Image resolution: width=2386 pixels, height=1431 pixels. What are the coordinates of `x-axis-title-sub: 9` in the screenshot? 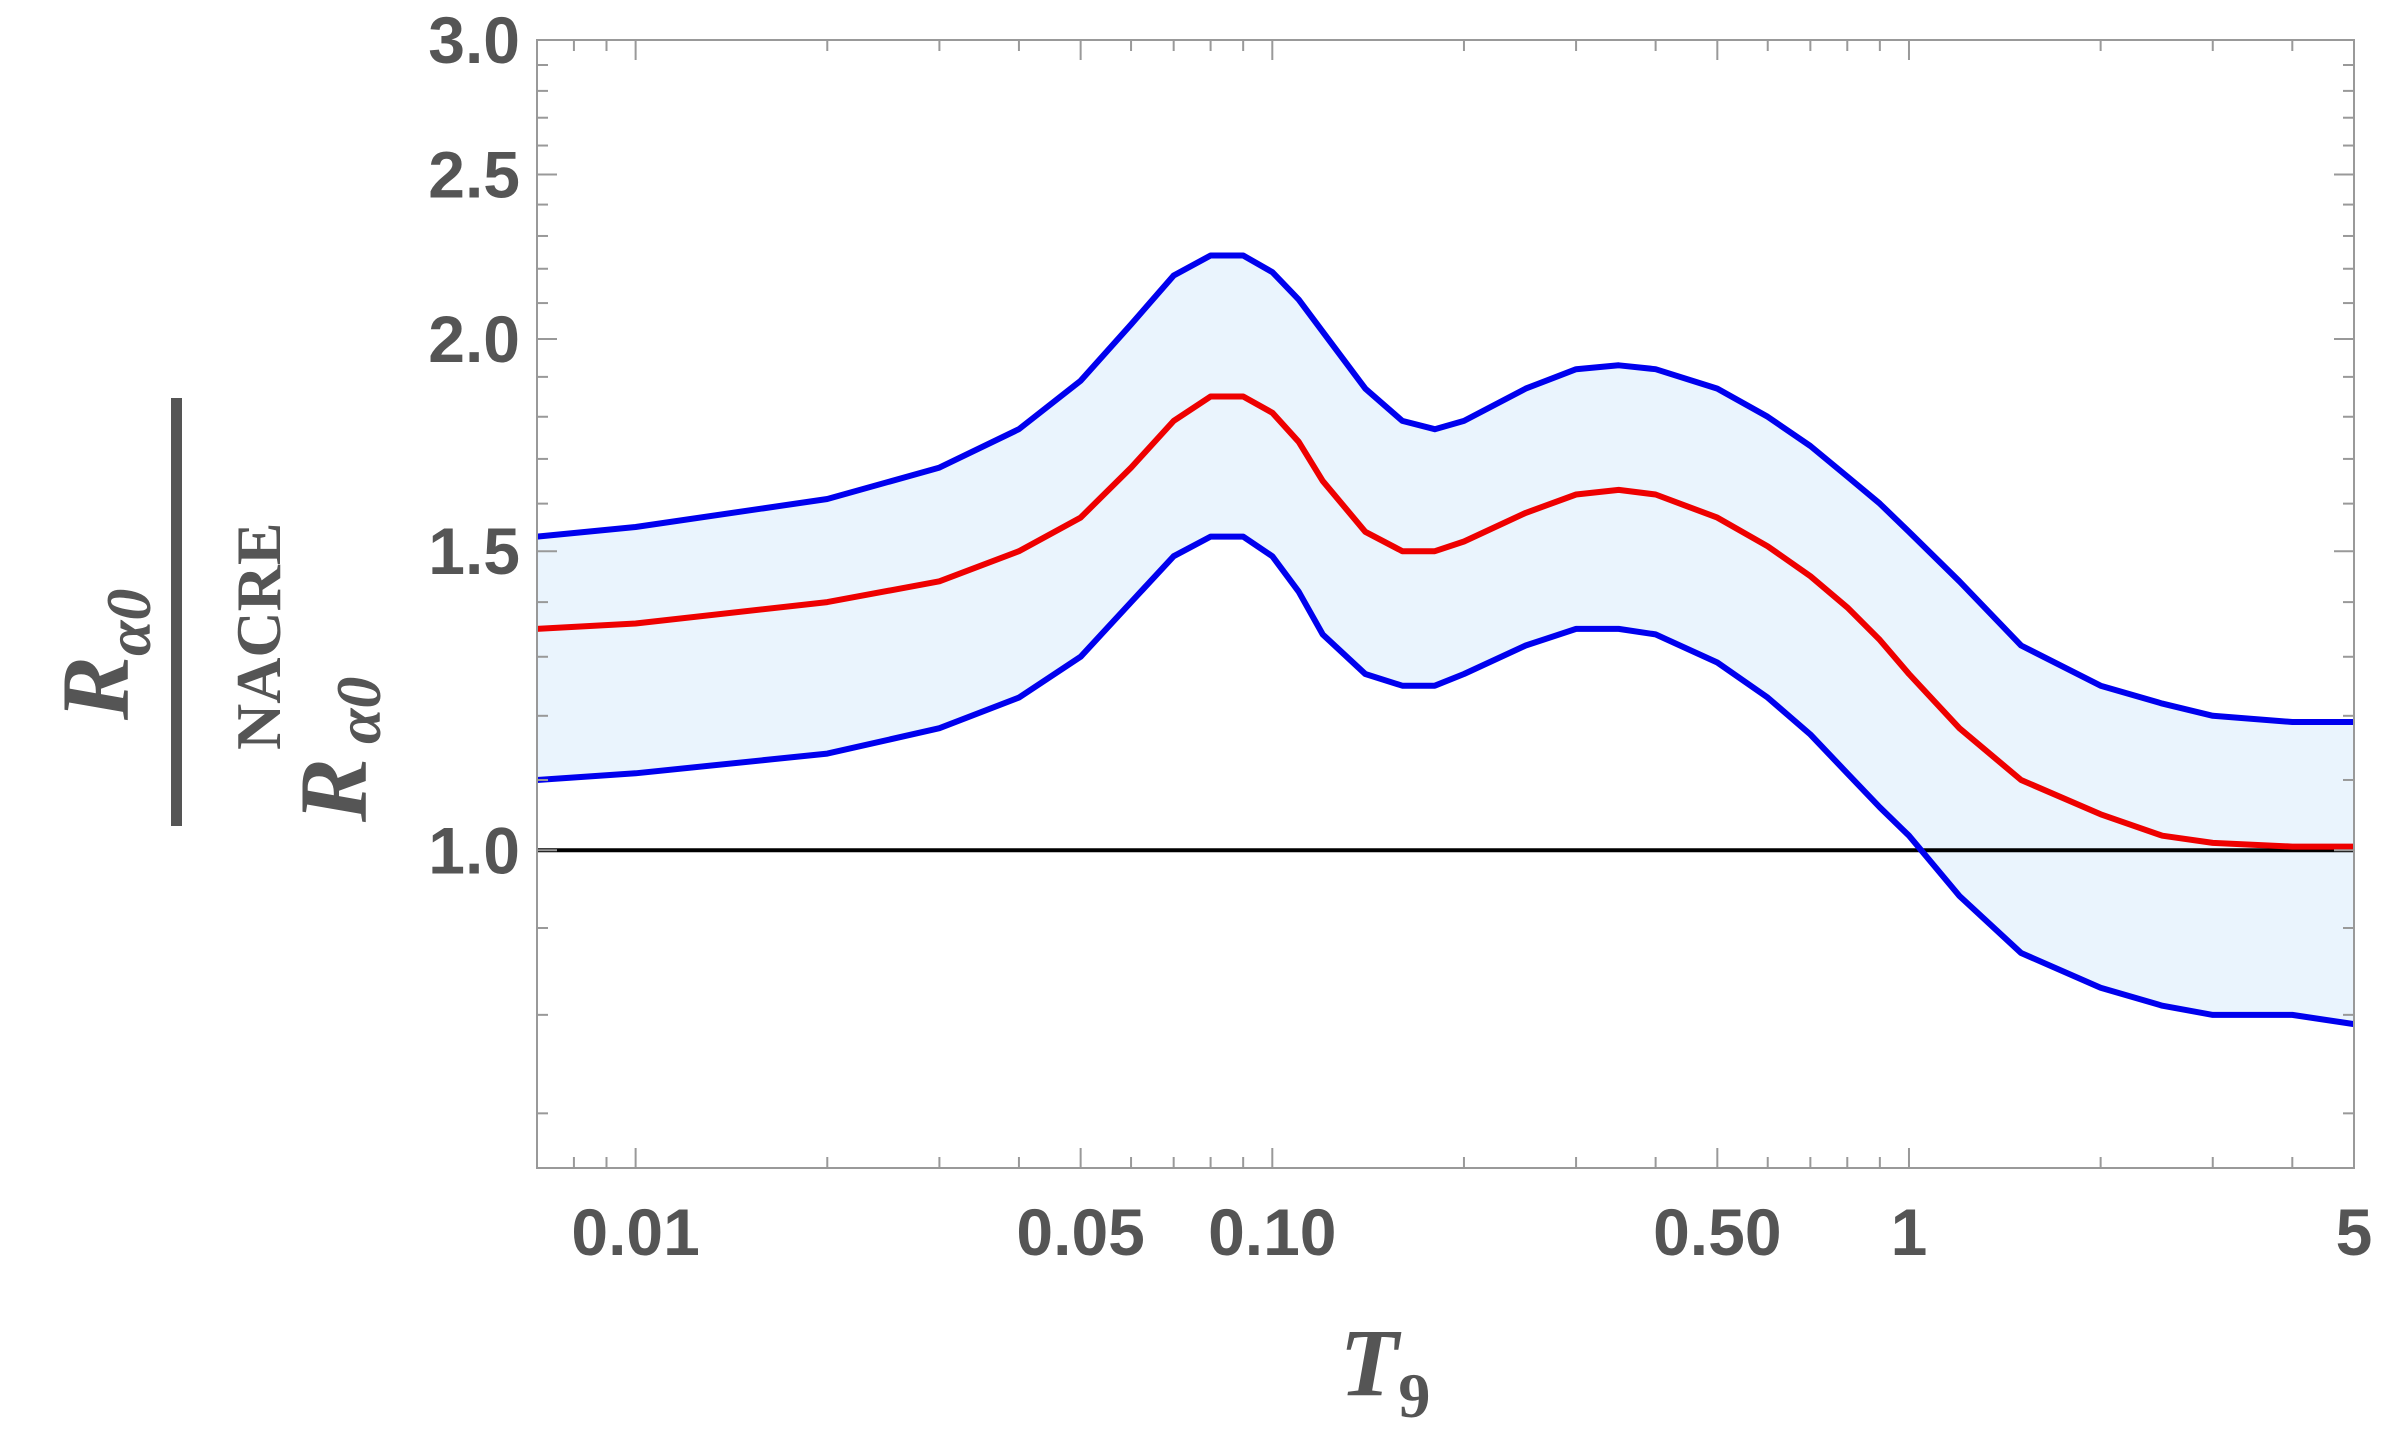 It's located at (1414, 1395).